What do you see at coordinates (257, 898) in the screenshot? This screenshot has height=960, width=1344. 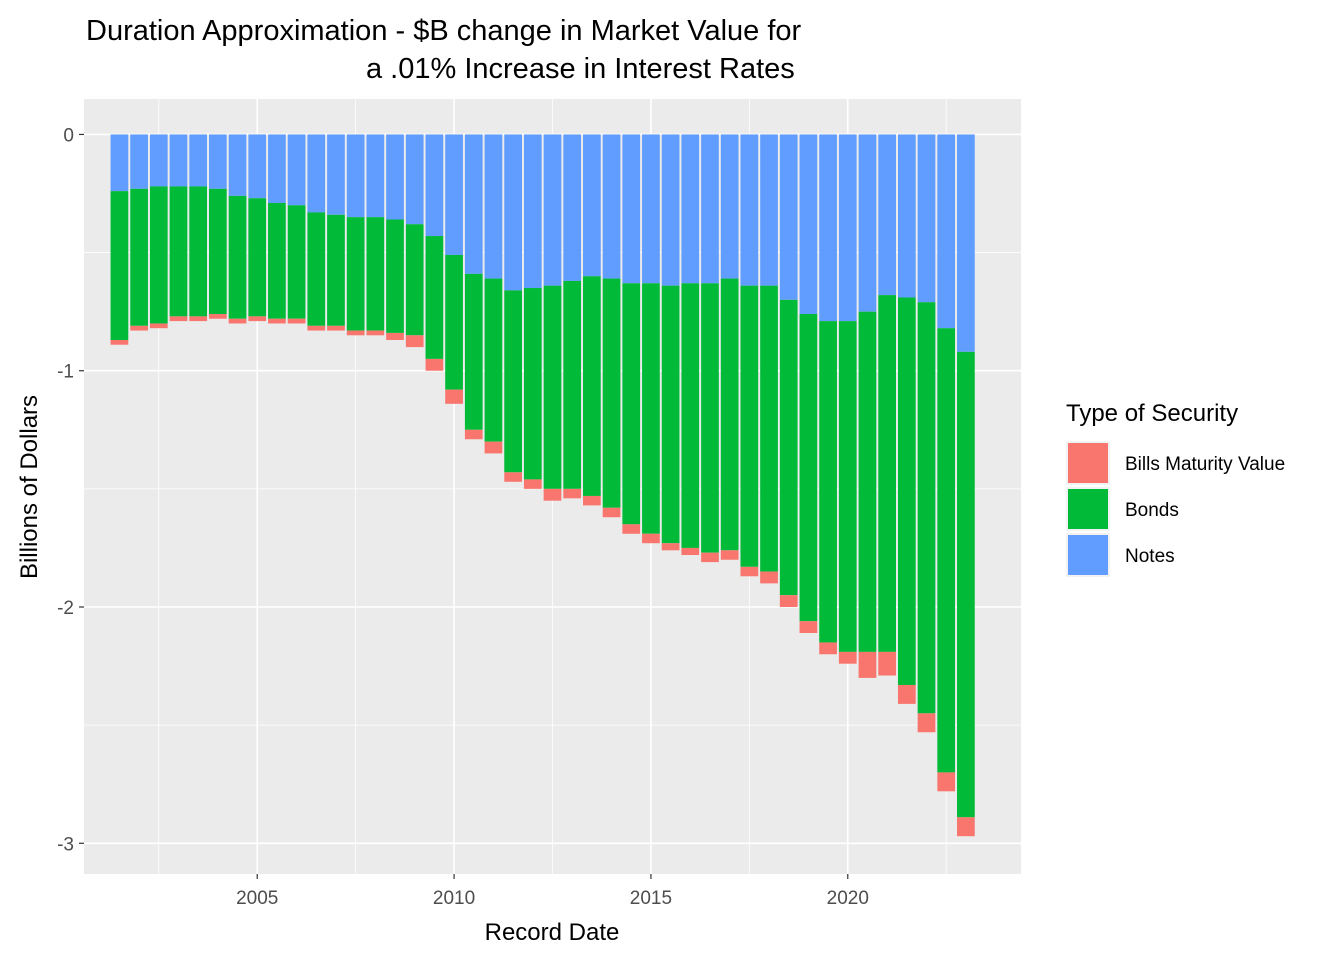 I see `x-tick-label: 2005` at bounding box center [257, 898].